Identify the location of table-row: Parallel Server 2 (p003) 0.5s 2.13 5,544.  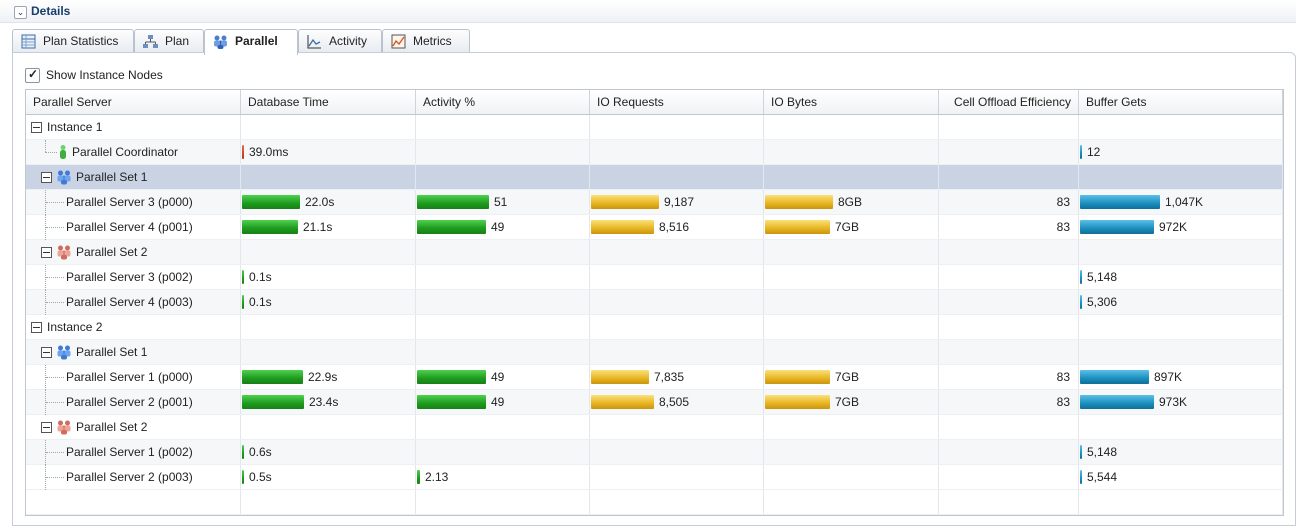
(654, 477).